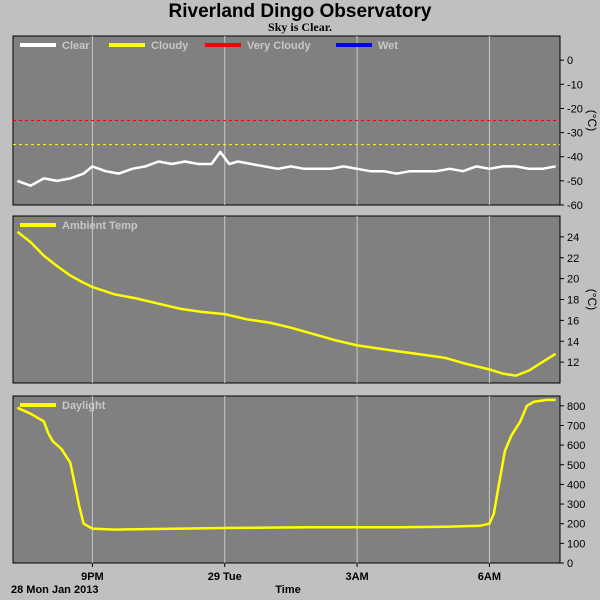  Describe the element at coordinates (356, 577) in the screenshot. I see `x-tick-label: 3AM` at that location.